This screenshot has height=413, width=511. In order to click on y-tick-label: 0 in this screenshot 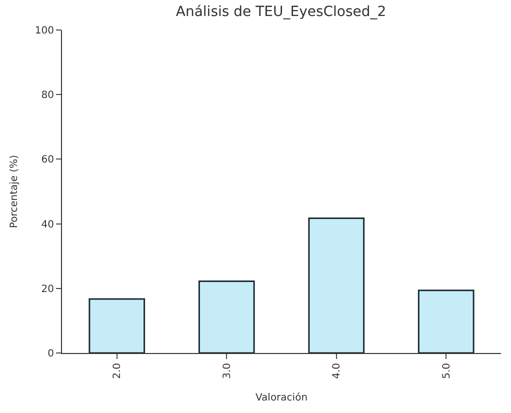, I will do `click(51, 354)`.